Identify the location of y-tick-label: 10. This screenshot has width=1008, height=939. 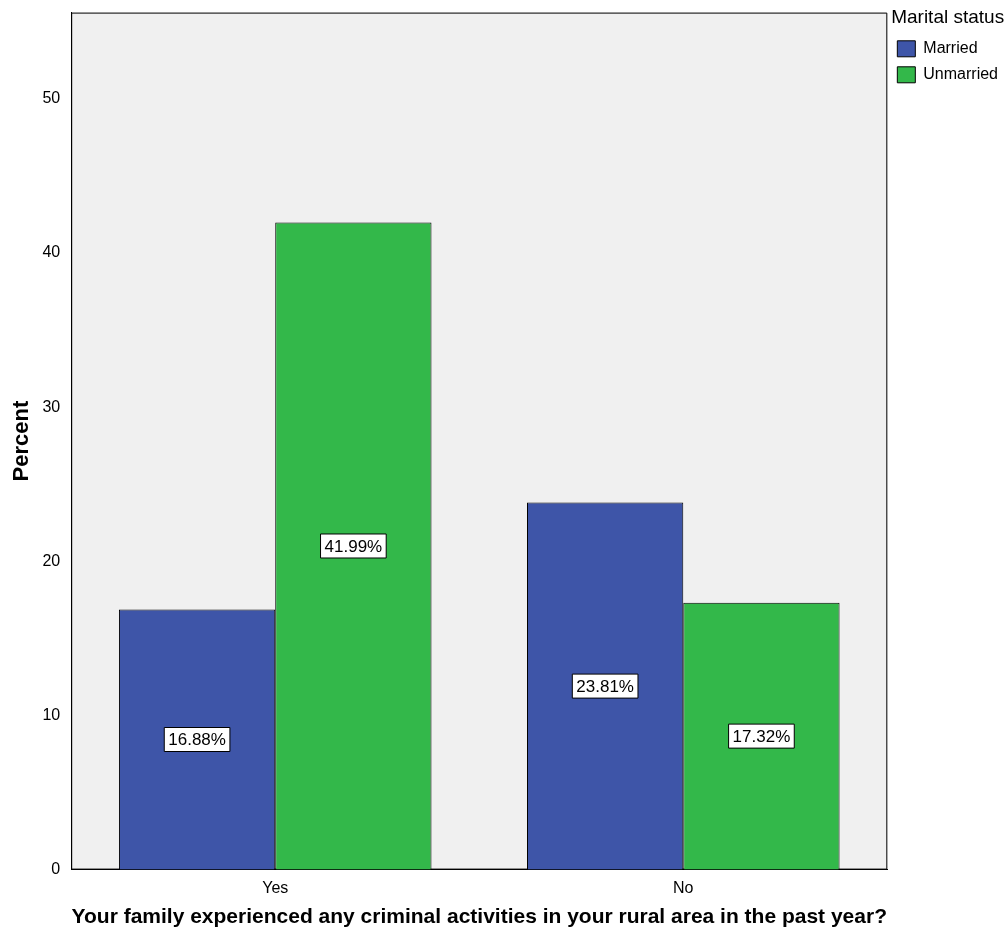
(51, 714).